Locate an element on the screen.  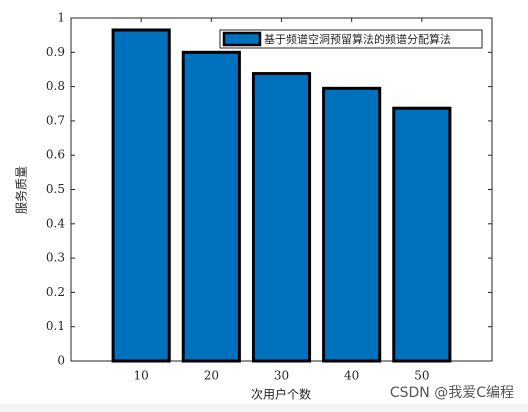
y-tick-label: 0.8 is located at coordinates (55, 86).